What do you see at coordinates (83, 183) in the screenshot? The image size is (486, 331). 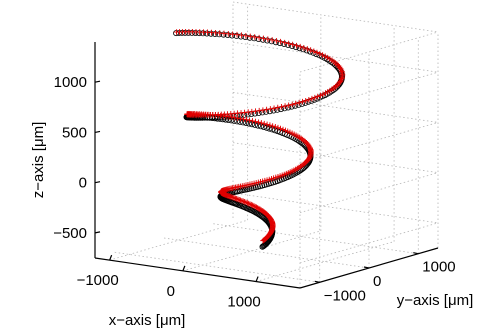 I see `z-tick-label: 0` at bounding box center [83, 183].